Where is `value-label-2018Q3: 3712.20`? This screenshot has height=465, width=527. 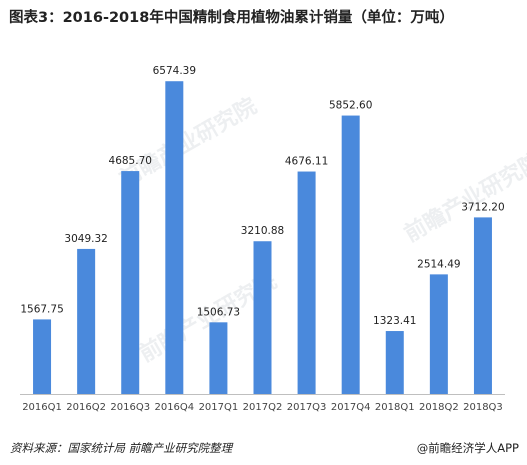
value-label-2018Q3: 3712.20 is located at coordinates (482, 207).